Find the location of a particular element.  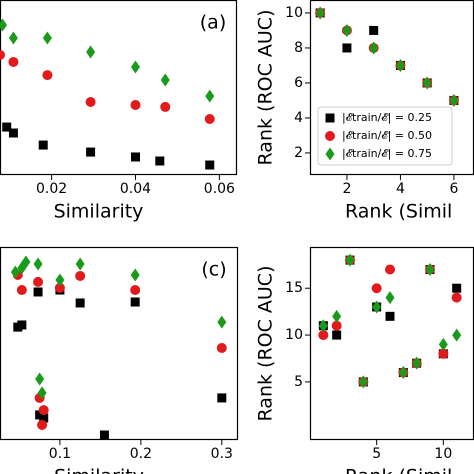

y-tick-label: 4 is located at coordinates (298, 118).